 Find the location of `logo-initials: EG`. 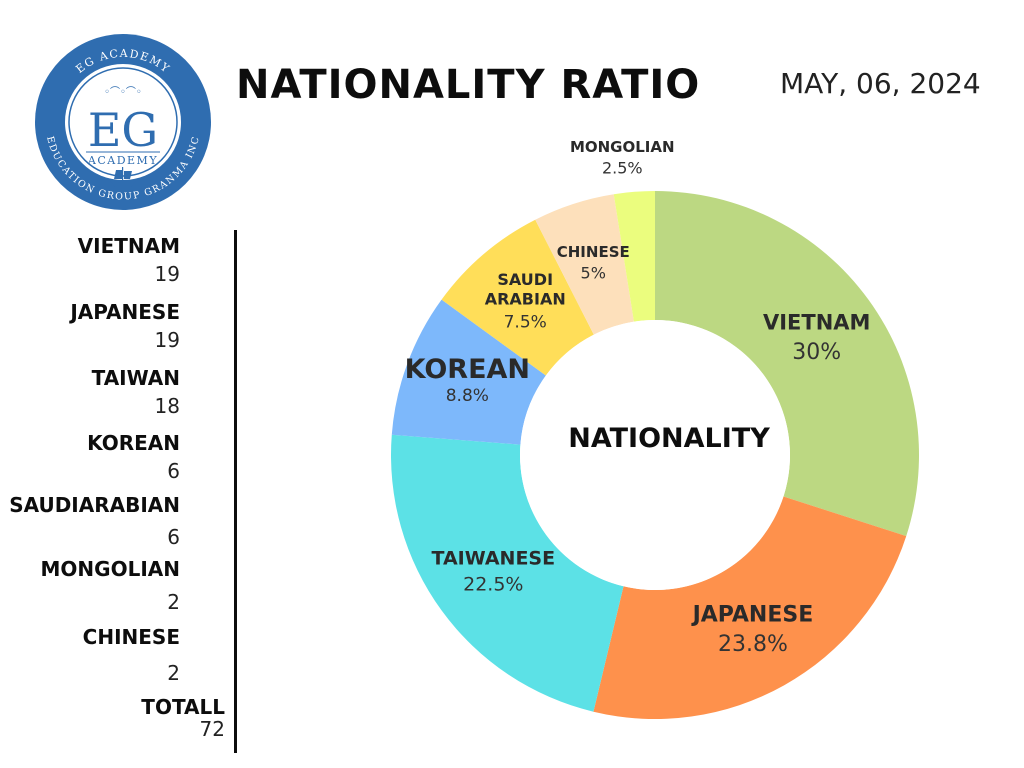

logo-initials: EG is located at coordinates (123, 130).